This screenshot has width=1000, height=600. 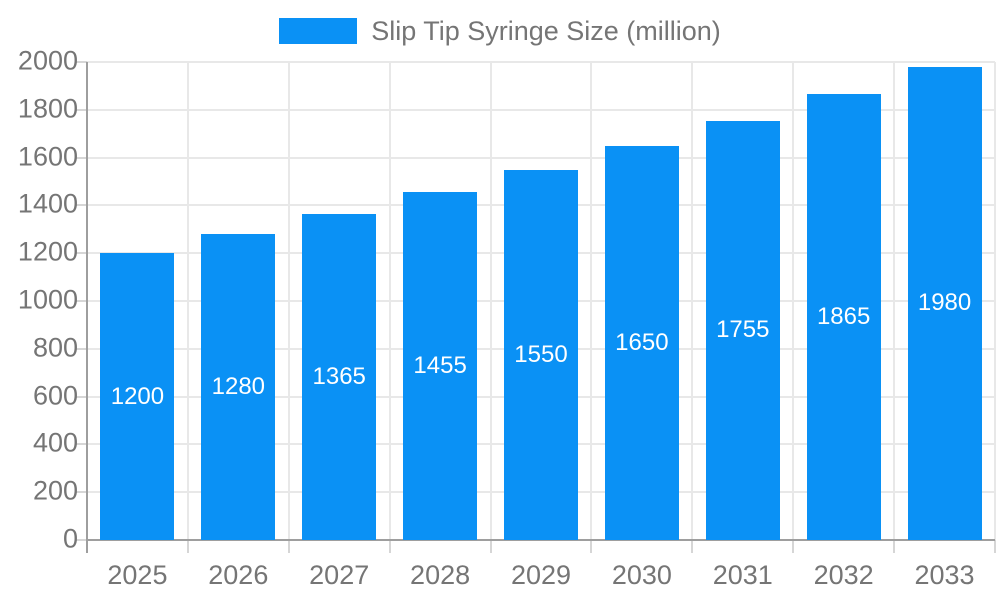 What do you see at coordinates (742, 575) in the screenshot?
I see `x-axis-label: 2031` at bounding box center [742, 575].